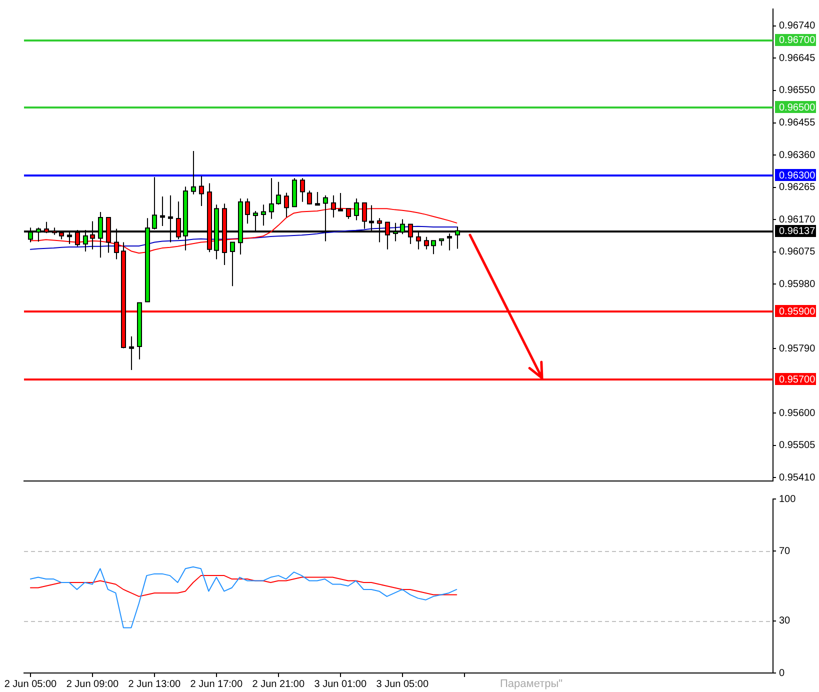 This screenshot has width=819, height=692. Describe the element at coordinates (531, 684) in the screenshot. I see `text: Параметры"` at that location.